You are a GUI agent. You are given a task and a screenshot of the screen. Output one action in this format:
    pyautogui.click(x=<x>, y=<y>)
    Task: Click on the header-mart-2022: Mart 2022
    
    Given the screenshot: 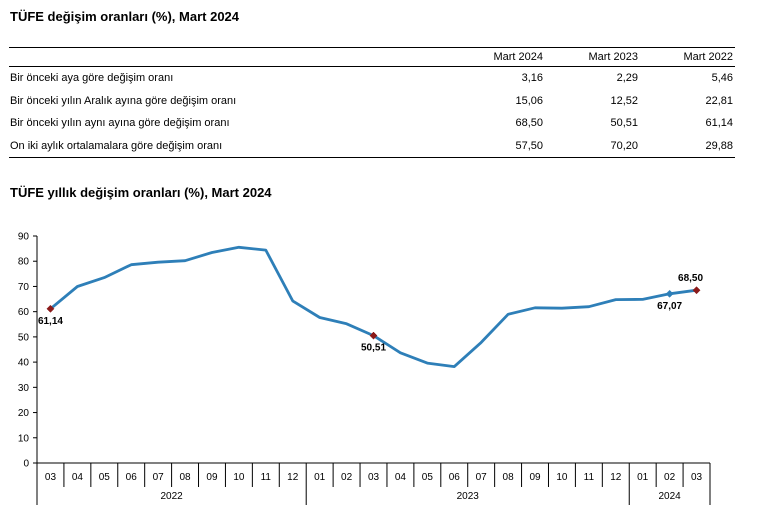 What is the action you would take?
    pyautogui.click(x=687, y=57)
    